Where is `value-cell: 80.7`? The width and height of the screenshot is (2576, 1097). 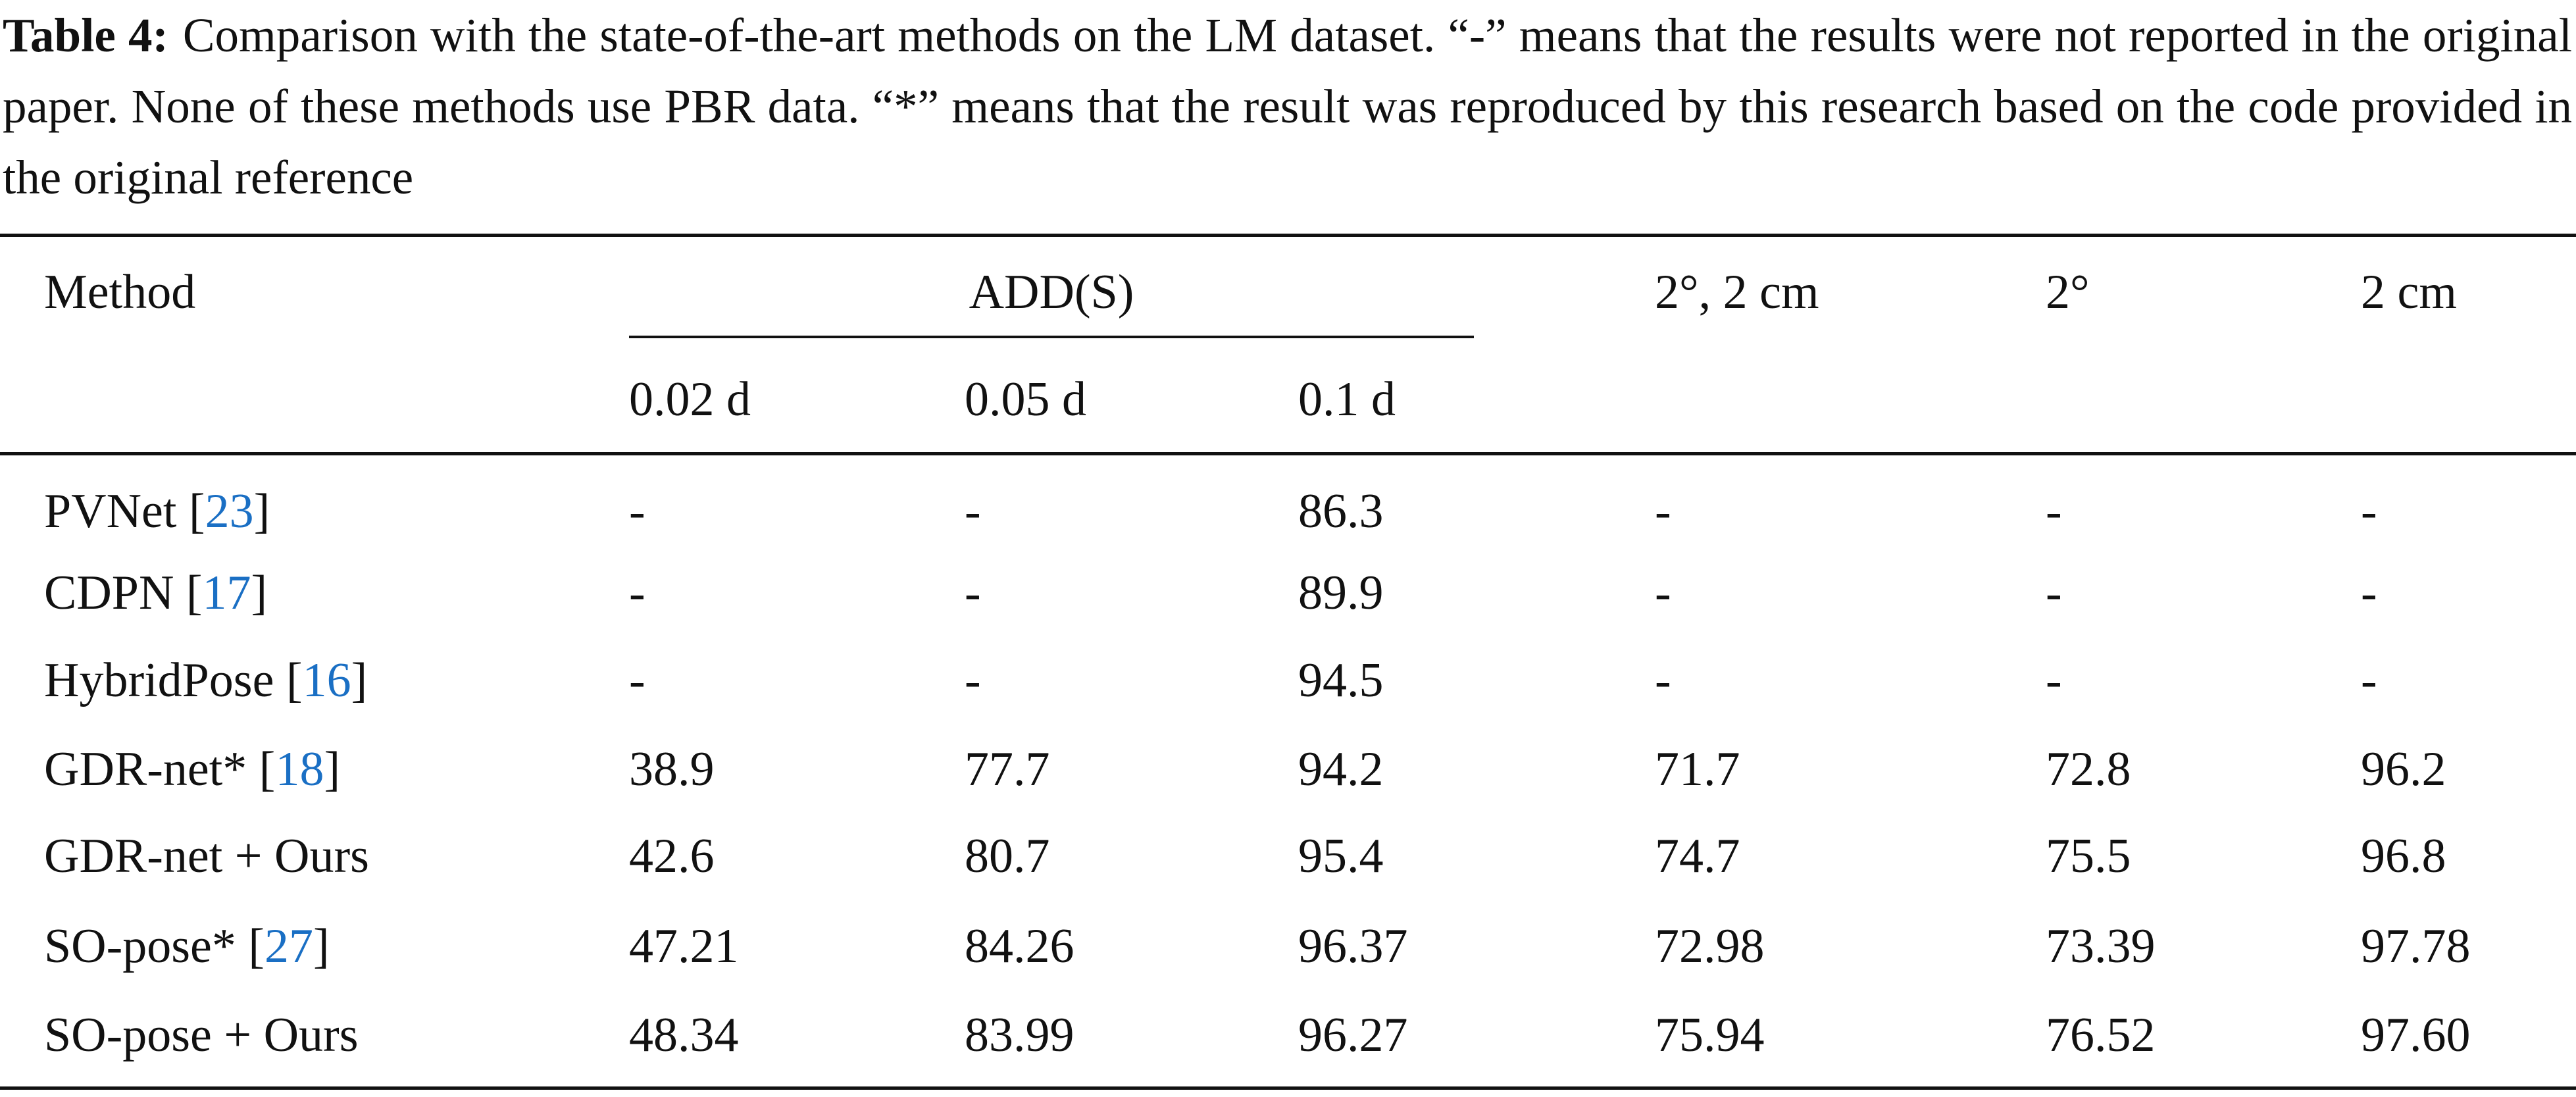
value-cell: 80.7 is located at coordinates (1008, 856).